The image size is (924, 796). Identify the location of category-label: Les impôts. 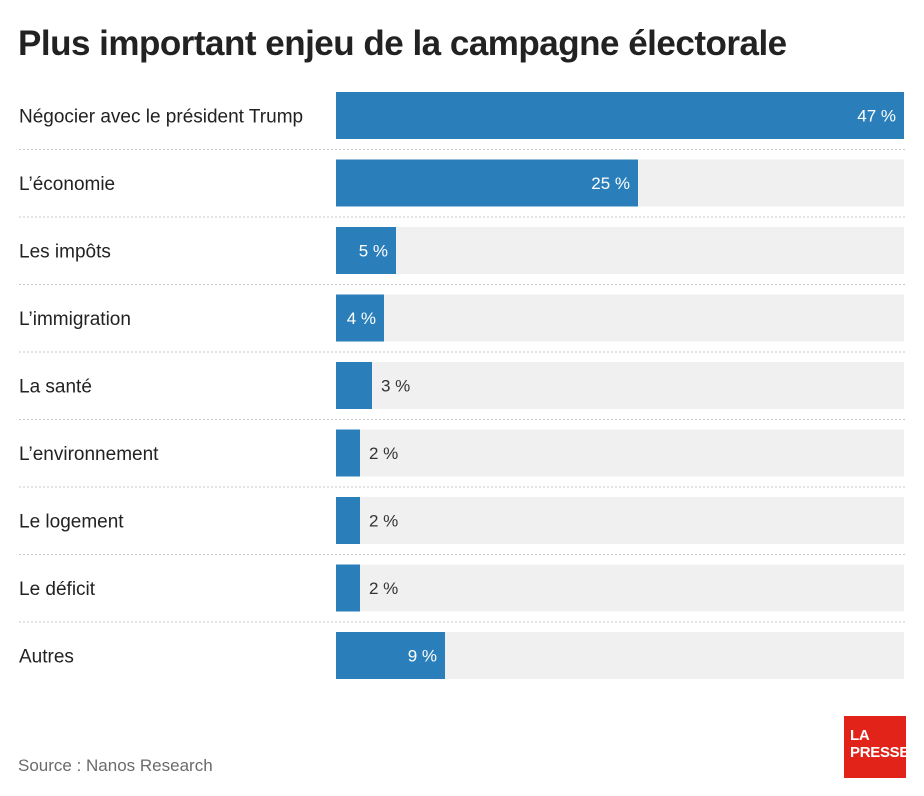
(65, 252).